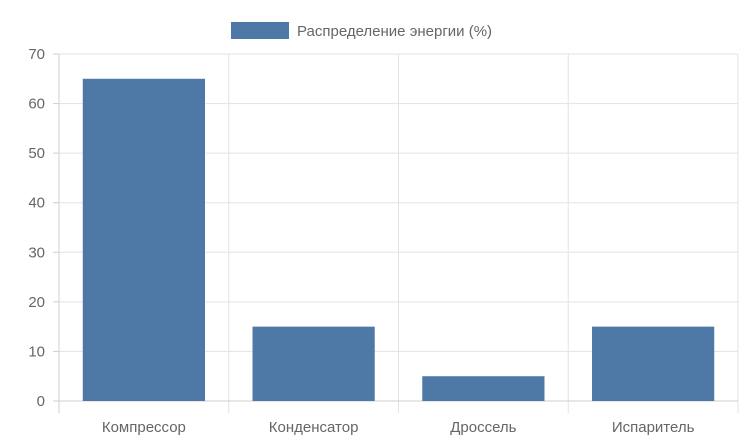 The width and height of the screenshot is (750, 444). What do you see at coordinates (144, 427) in the screenshot?
I see `x-tick-label: Компрессор` at bounding box center [144, 427].